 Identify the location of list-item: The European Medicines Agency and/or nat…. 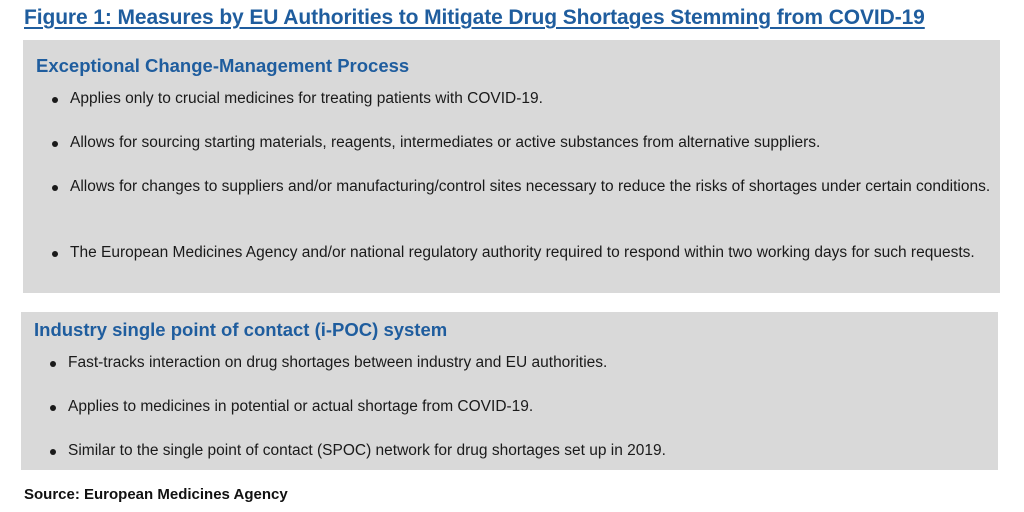
(523, 253).